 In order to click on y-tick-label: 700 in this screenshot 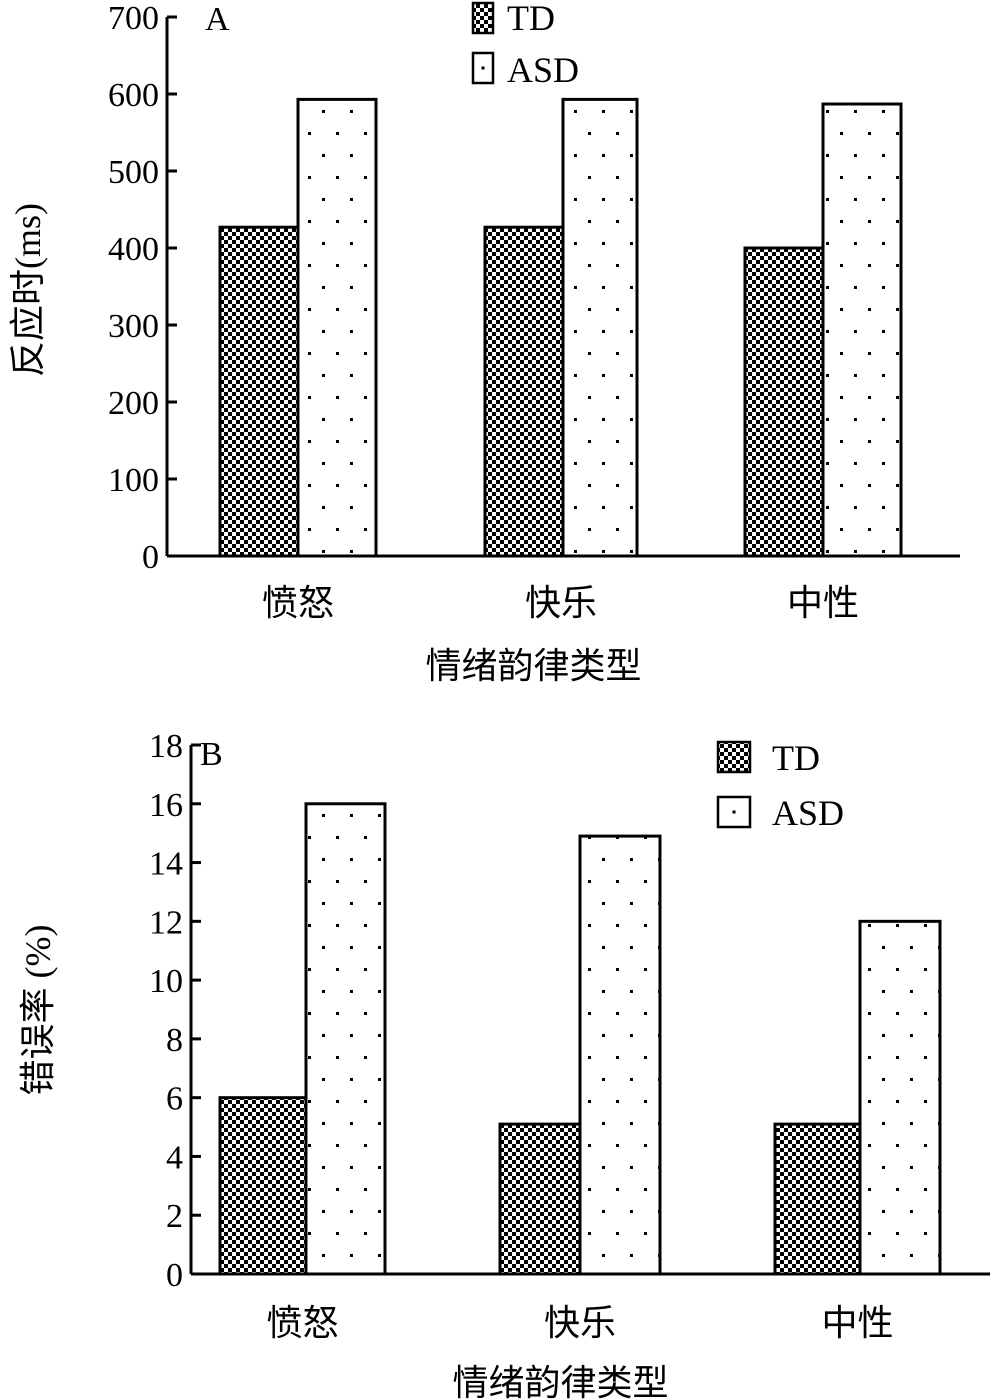, I will do `click(133, 18)`.